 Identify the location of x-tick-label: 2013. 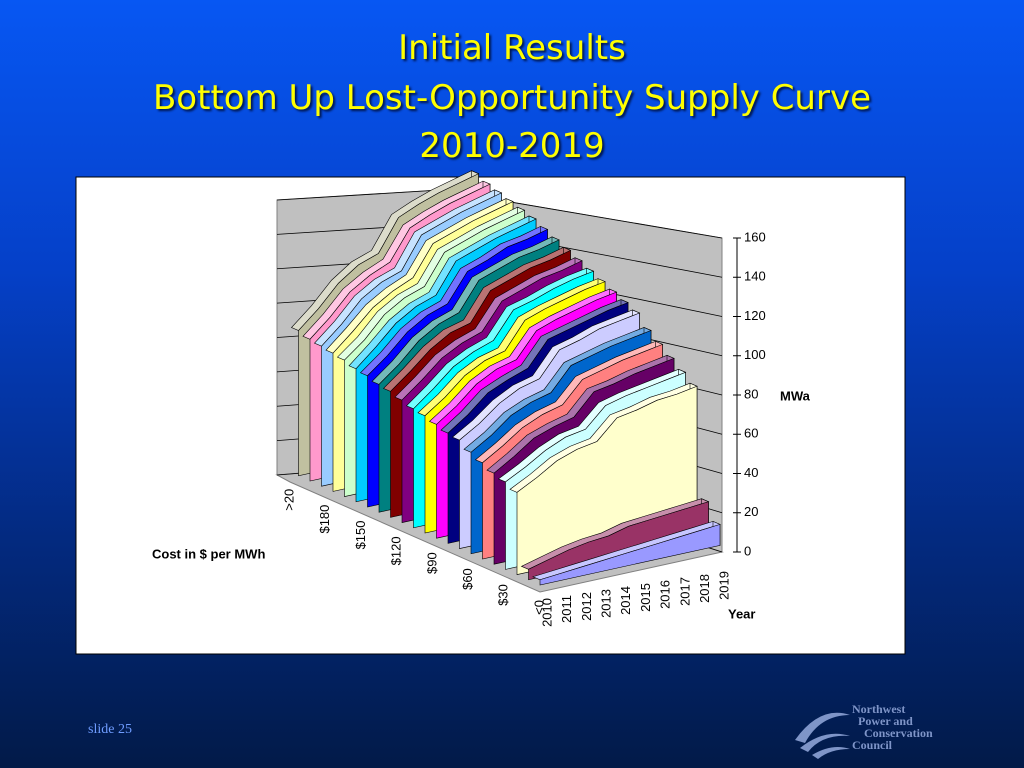
(606, 603).